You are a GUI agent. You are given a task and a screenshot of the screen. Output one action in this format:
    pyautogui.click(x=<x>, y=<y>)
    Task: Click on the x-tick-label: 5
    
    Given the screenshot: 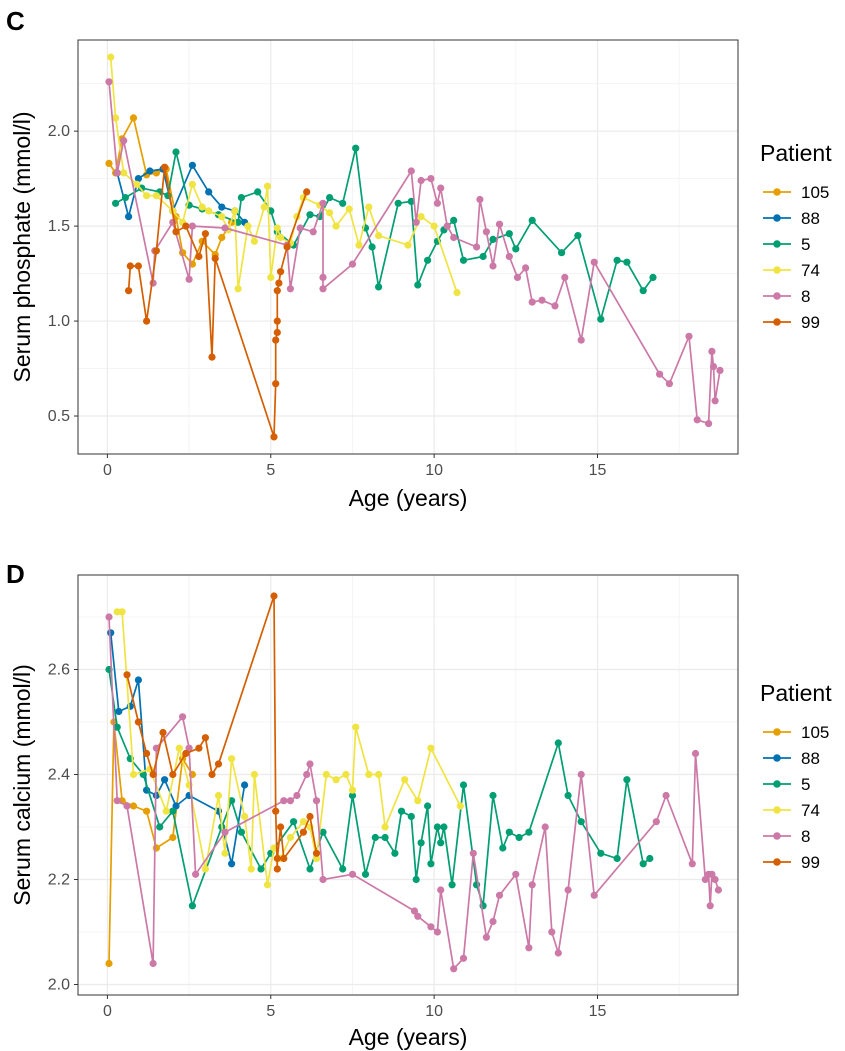 What is the action you would take?
    pyautogui.click(x=270, y=1011)
    